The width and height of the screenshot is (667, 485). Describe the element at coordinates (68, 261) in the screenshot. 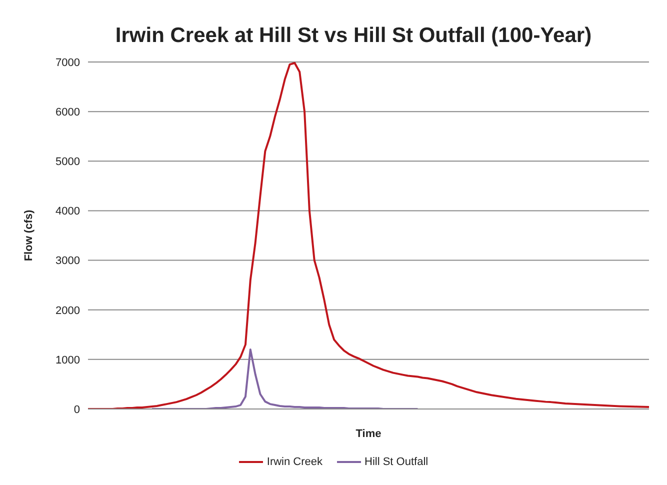

I see `y-tick-label: 3000` at that location.